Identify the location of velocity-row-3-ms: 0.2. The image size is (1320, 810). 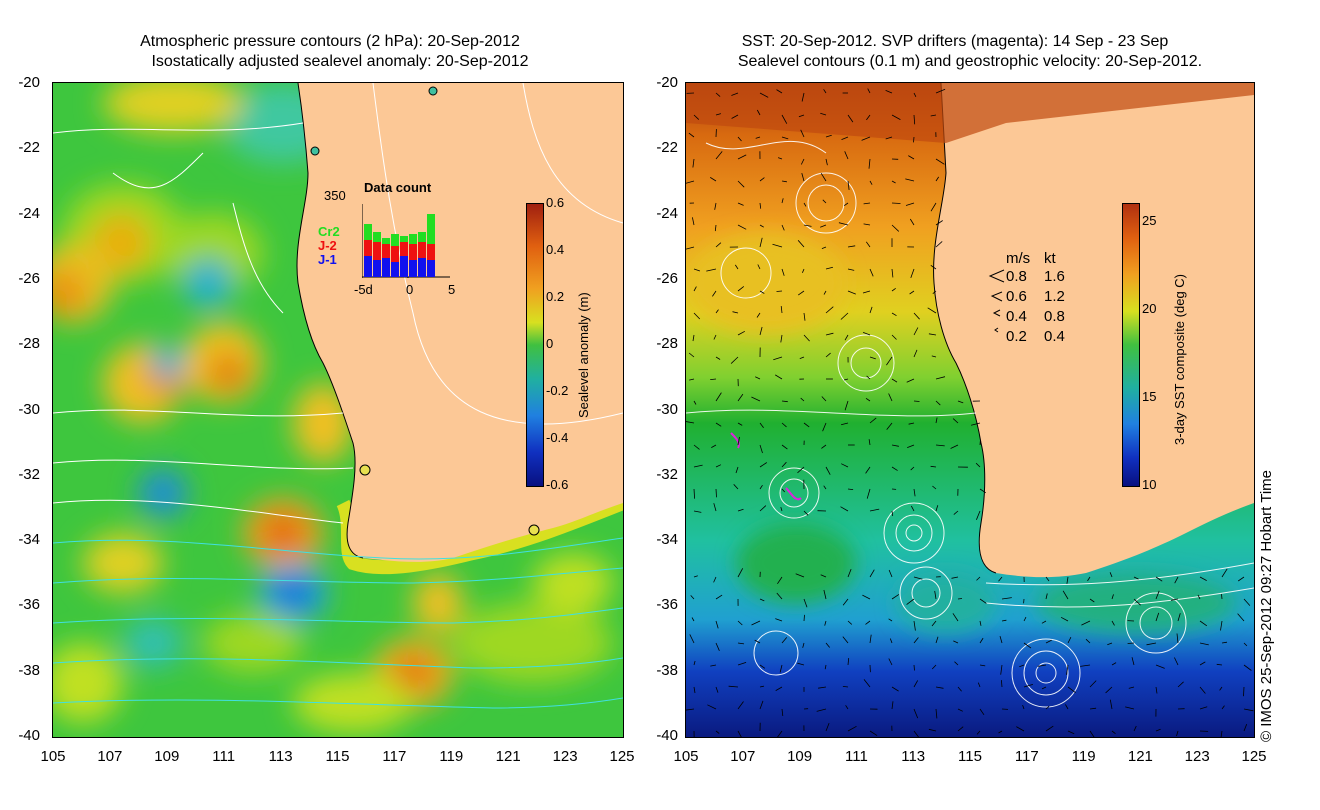
(1016, 336).